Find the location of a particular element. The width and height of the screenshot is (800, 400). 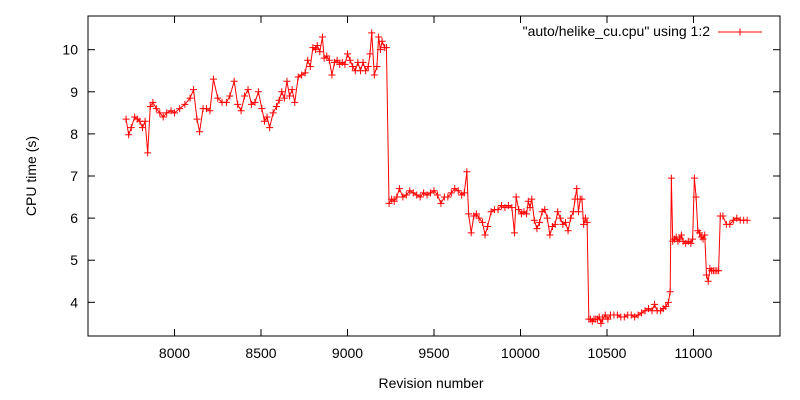

legend-marker is located at coordinates (740, 32).